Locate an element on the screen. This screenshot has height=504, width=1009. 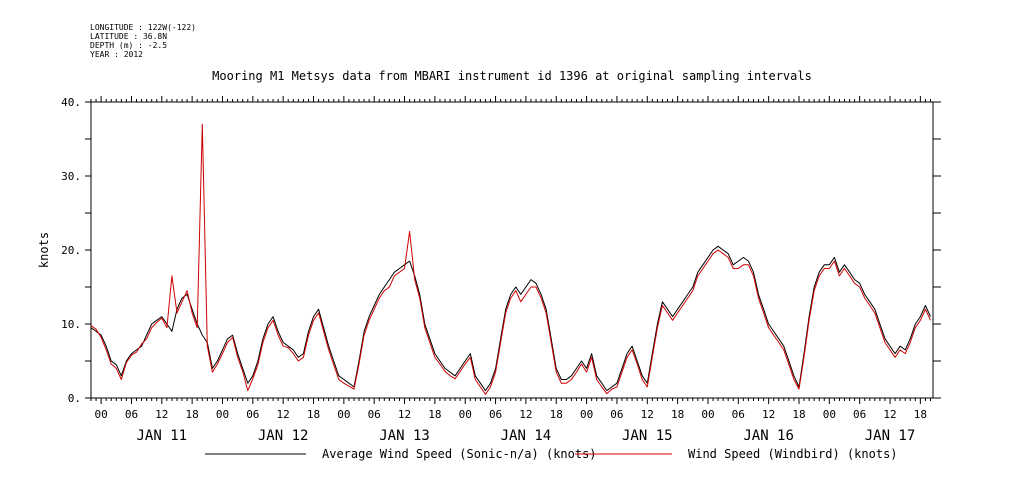
y-tick-label: 40. is located at coordinates (71, 102).